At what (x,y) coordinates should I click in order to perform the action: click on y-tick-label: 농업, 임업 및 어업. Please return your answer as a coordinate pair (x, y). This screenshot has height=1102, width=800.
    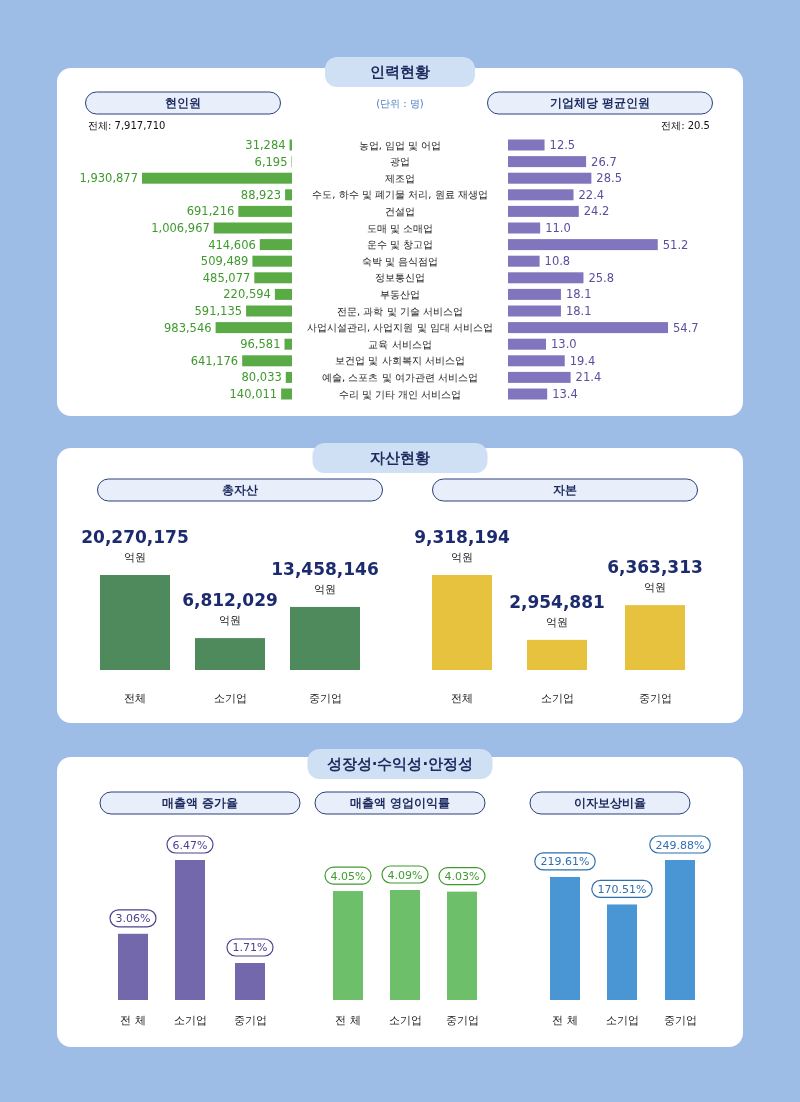
    Looking at the image, I should click on (400, 145).